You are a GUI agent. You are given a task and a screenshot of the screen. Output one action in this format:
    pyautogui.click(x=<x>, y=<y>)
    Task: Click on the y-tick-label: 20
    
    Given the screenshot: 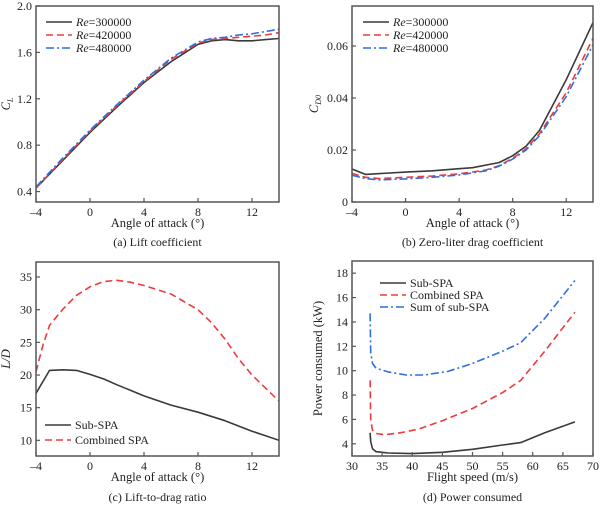 What is the action you would take?
    pyautogui.click(x=26, y=375)
    